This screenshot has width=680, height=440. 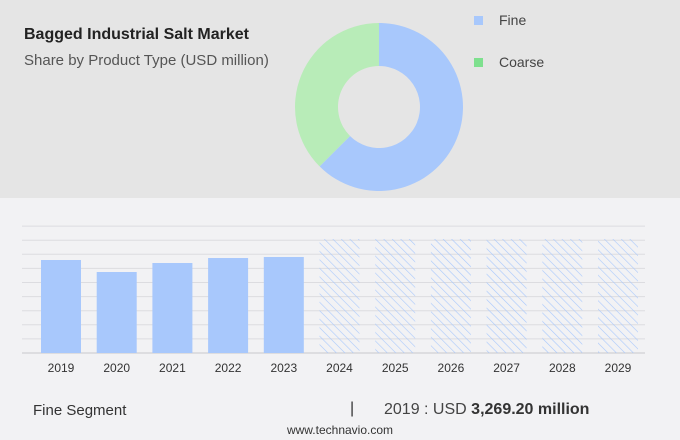 What do you see at coordinates (80, 410) in the screenshot?
I see `segment-label: Fine Segment` at bounding box center [80, 410].